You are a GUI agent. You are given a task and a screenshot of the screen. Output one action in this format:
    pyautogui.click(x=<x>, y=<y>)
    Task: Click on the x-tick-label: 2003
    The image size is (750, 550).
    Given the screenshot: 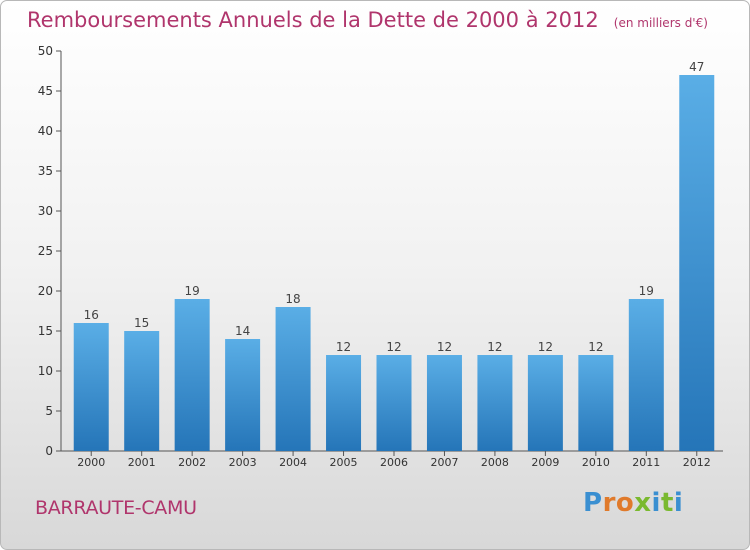 What is the action you would take?
    pyautogui.click(x=243, y=462)
    